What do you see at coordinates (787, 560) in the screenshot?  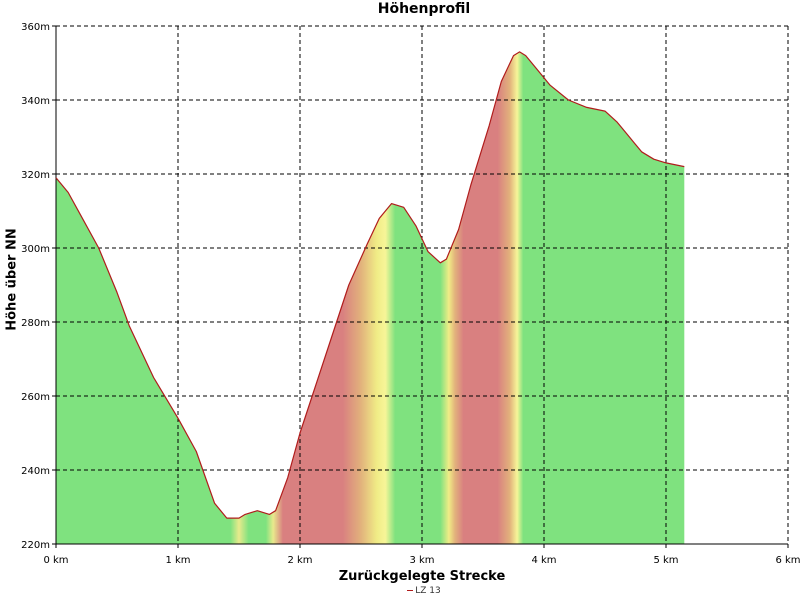 I see `x-tick-label: 6 km` at bounding box center [787, 560].